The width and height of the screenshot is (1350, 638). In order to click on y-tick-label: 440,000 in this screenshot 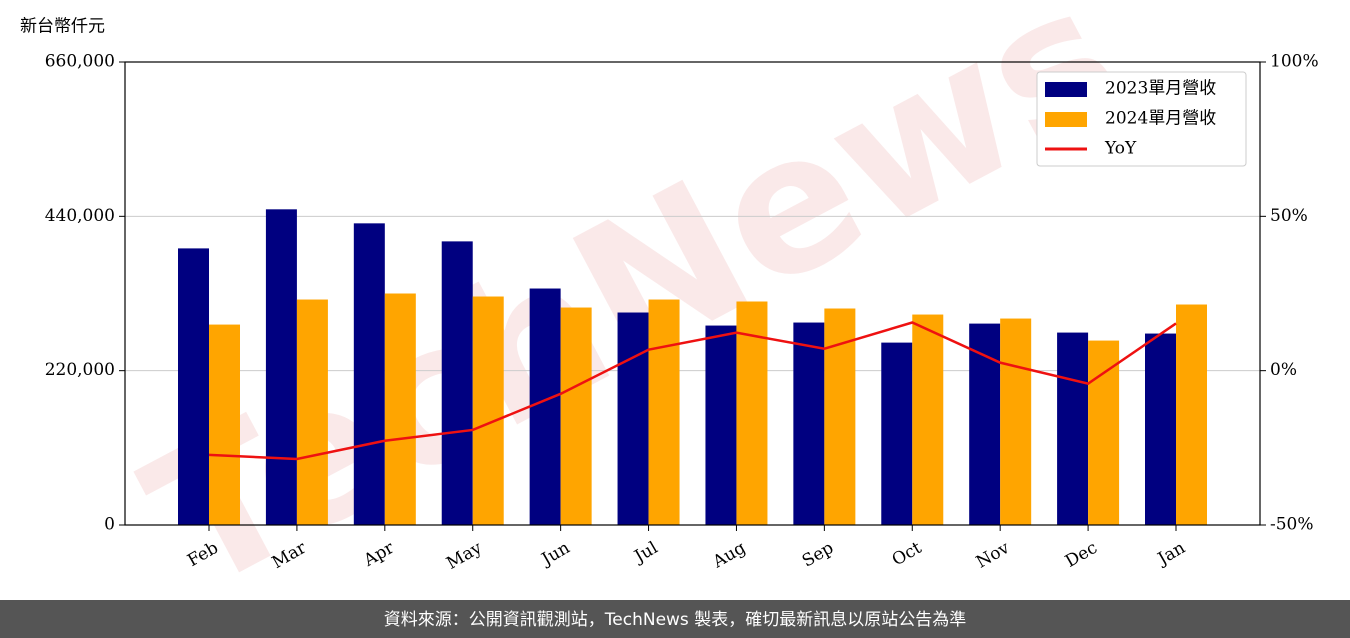, I will do `click(80, 216)`.